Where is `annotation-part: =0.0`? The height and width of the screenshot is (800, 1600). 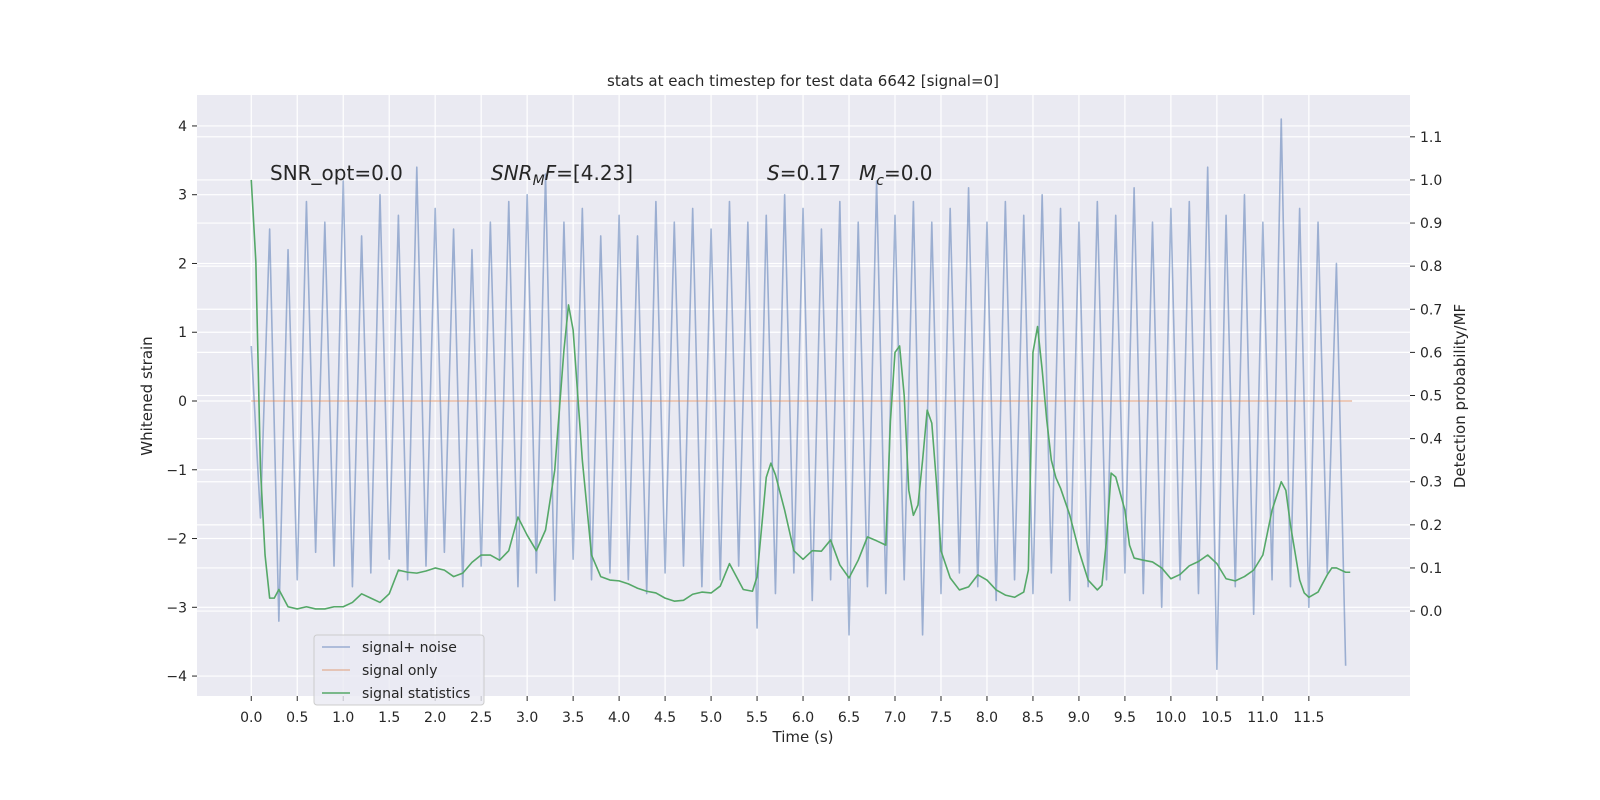 annotation-part: =0.0 is located at coordinates (908, 173).